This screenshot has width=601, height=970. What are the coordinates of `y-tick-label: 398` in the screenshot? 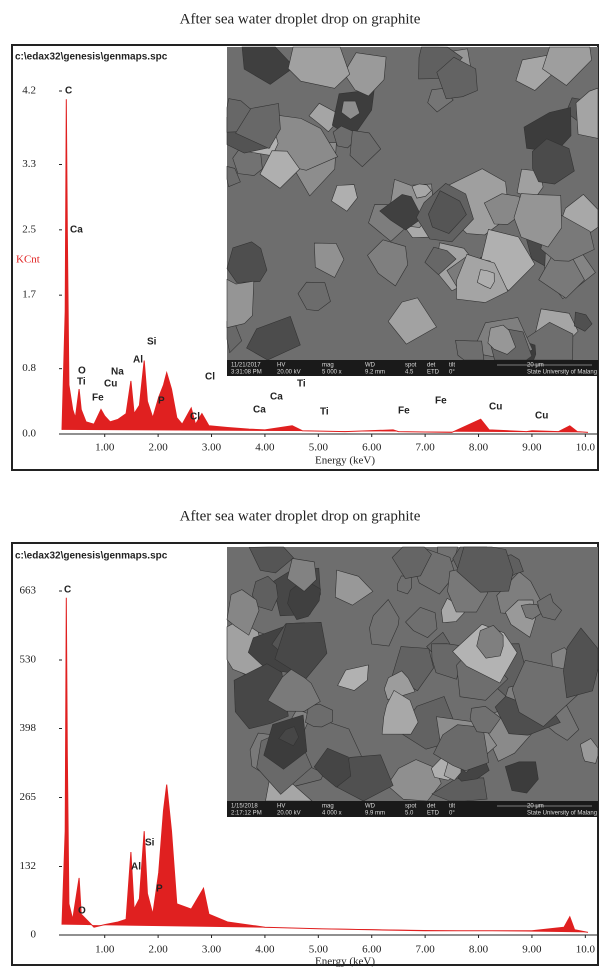 It's located at (28, 728).